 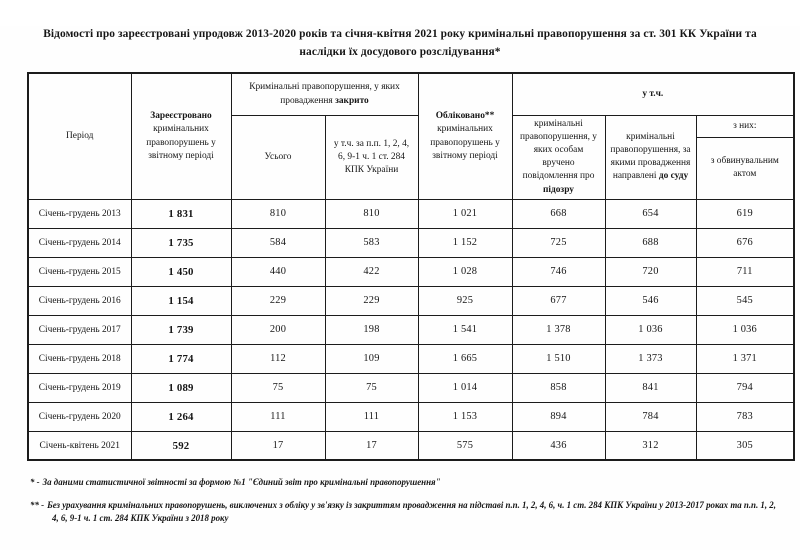 I want to click on indictment-cell: 676, so click(x=745, y=242).